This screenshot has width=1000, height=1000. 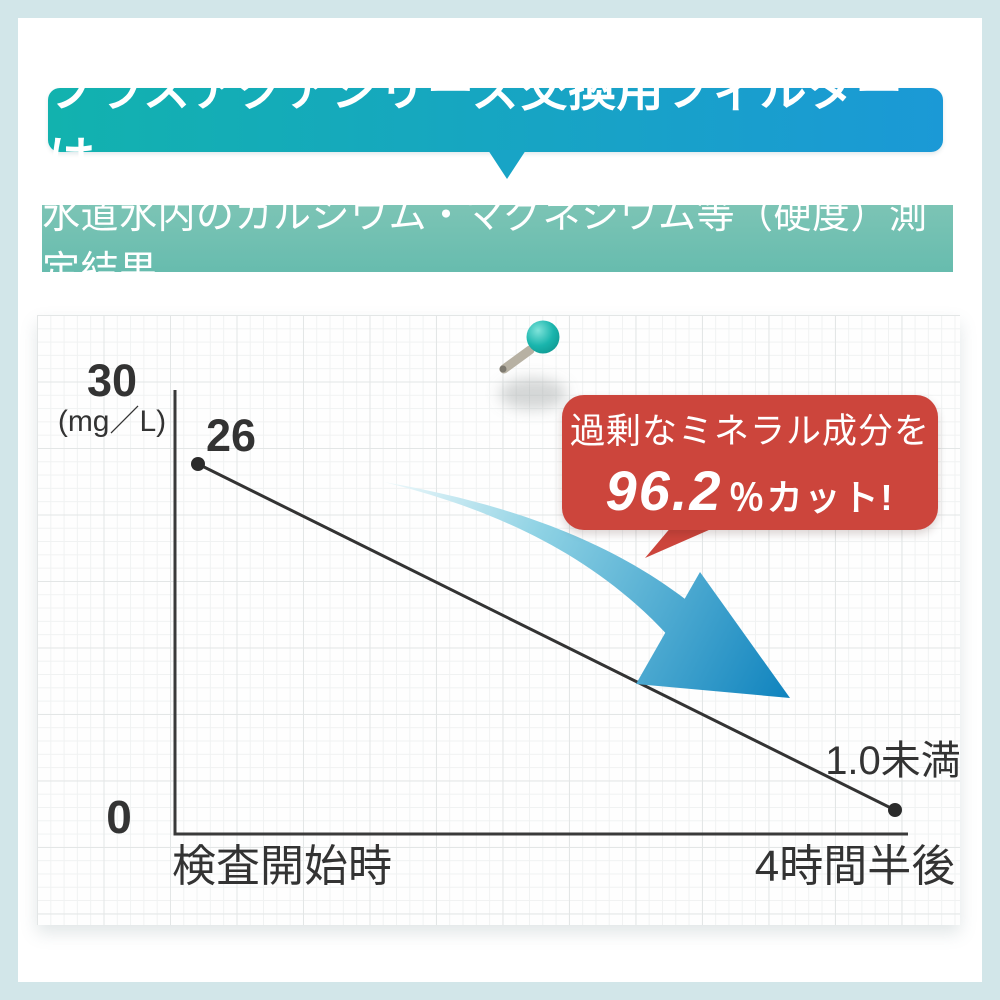 I want to click on callout-bubble: 過剰なミネラル成分を 96.2 ％カット!, so click(x=750, y=462).